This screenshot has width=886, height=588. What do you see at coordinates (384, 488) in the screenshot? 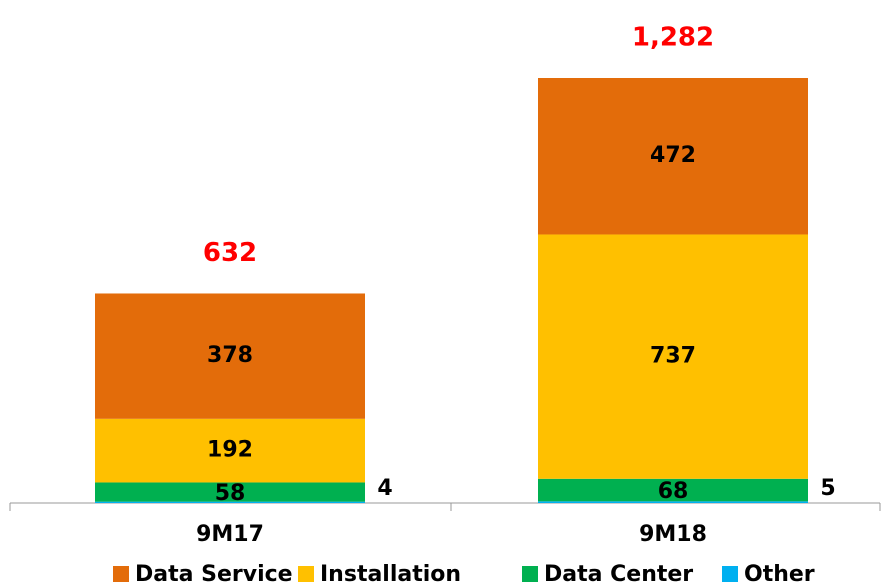
I see `data-label: 4` at bounding box center [384, 488].